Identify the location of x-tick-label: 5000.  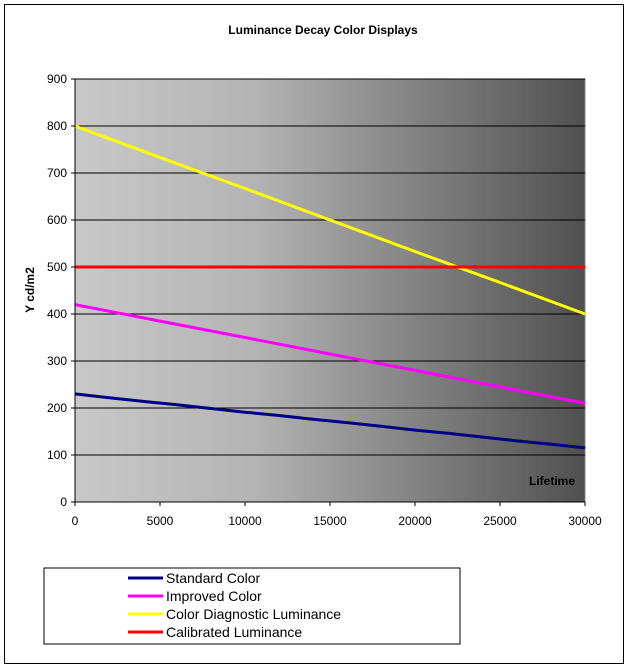
(160, 521).